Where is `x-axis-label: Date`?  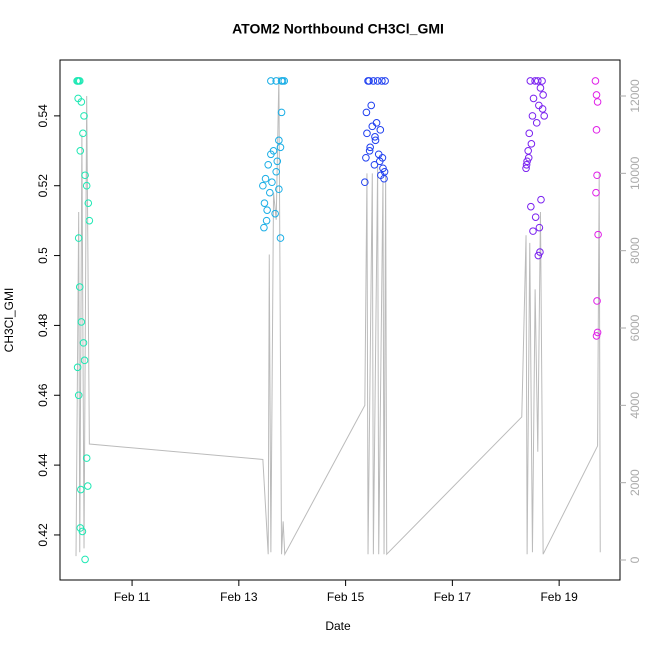
x-axis-label: Date is located at coordinates (338, 626).